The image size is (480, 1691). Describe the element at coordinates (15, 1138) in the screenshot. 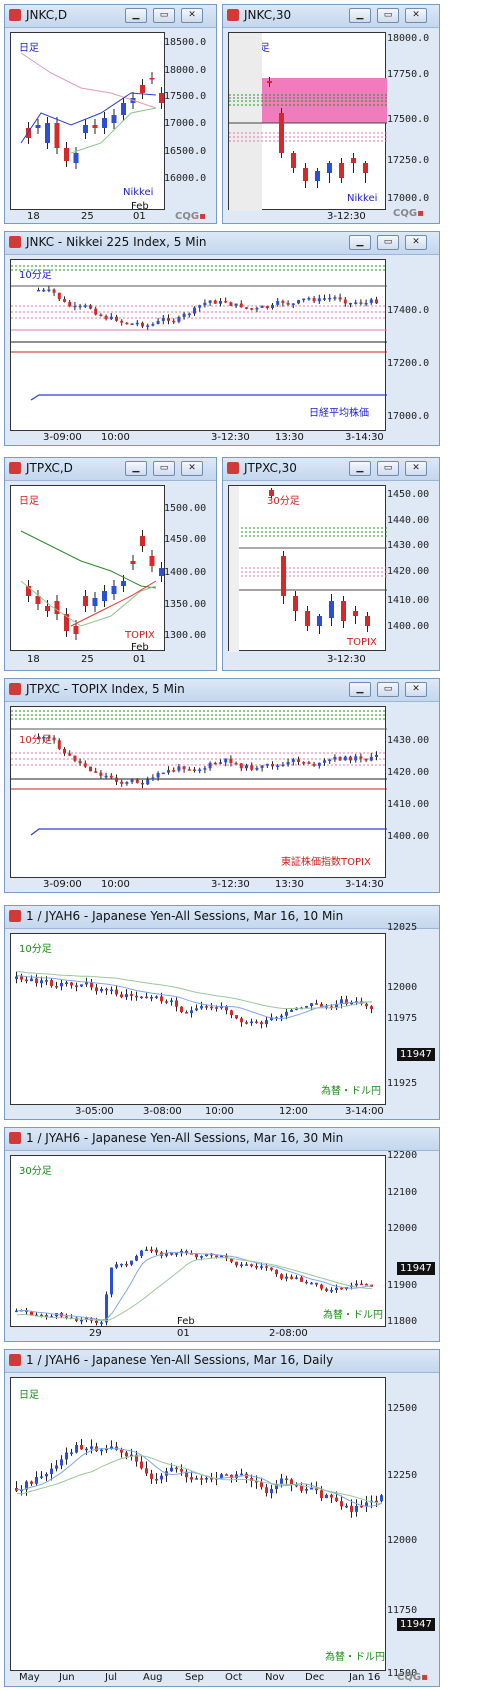

I see `app-icon` at that location.